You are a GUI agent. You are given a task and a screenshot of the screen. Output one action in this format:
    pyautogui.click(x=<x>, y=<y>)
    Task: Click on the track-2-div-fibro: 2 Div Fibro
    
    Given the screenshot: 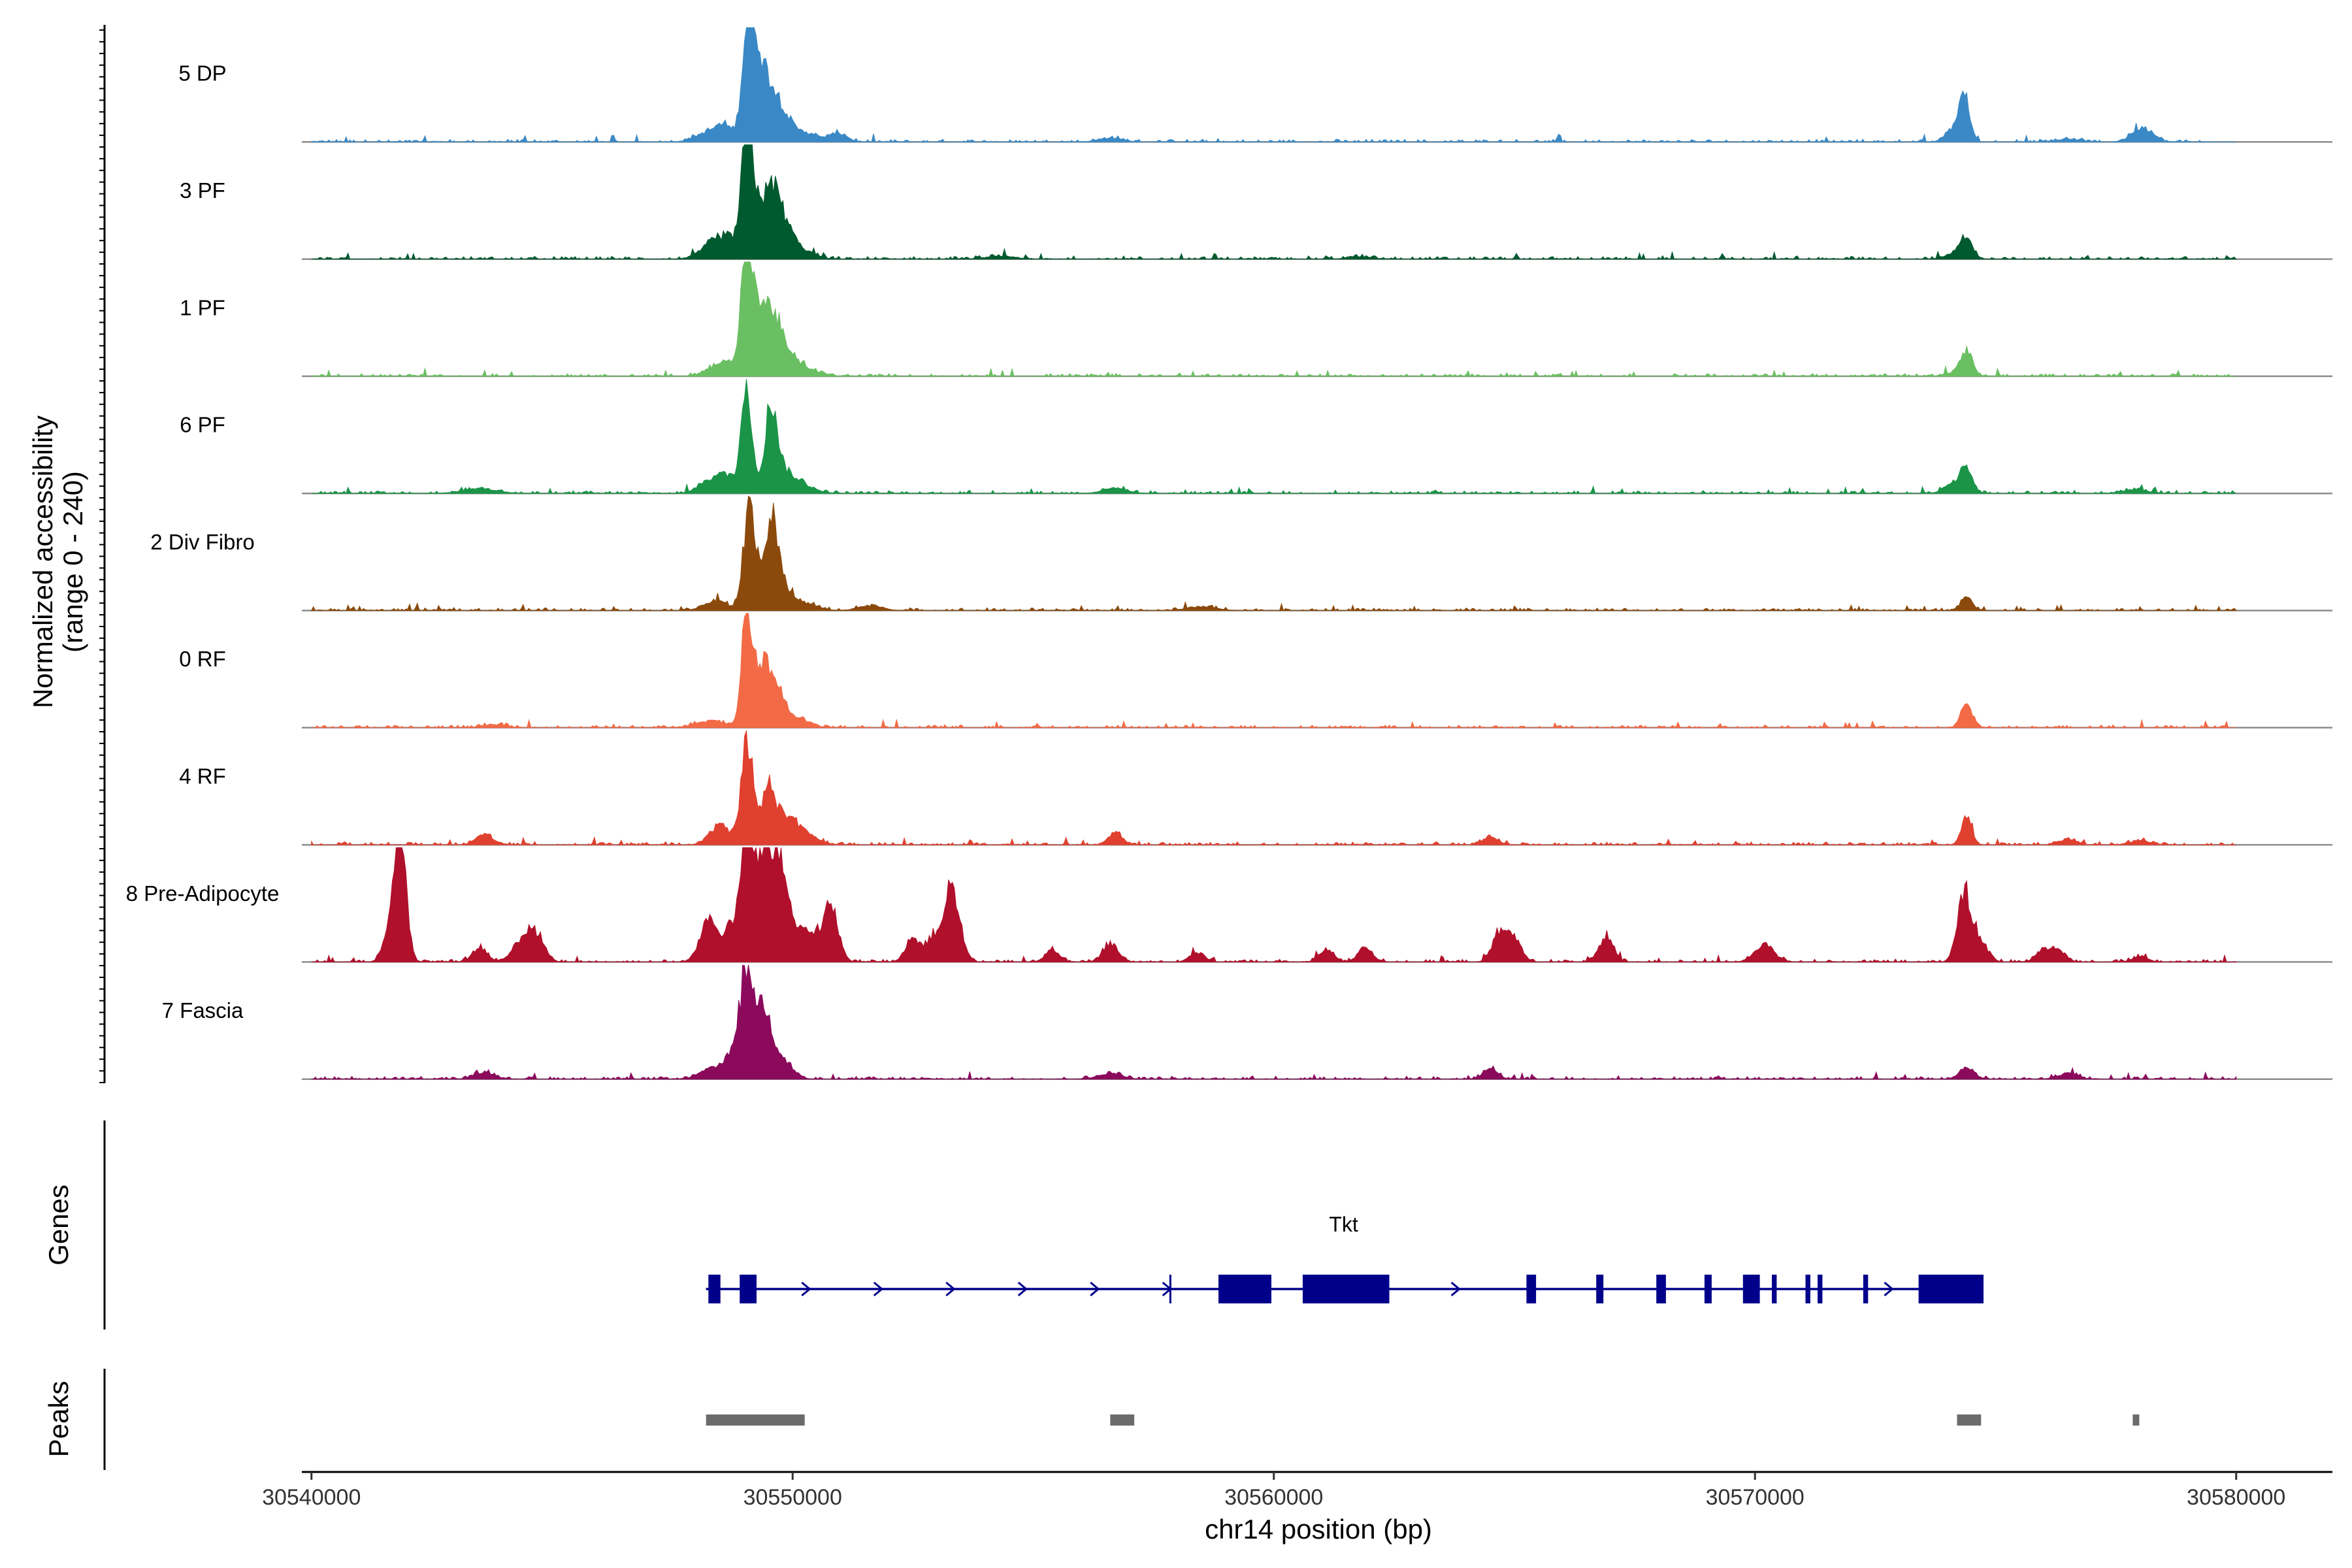 What is the action you would take?
    pyautogui.click(x=1241, y=553)
    